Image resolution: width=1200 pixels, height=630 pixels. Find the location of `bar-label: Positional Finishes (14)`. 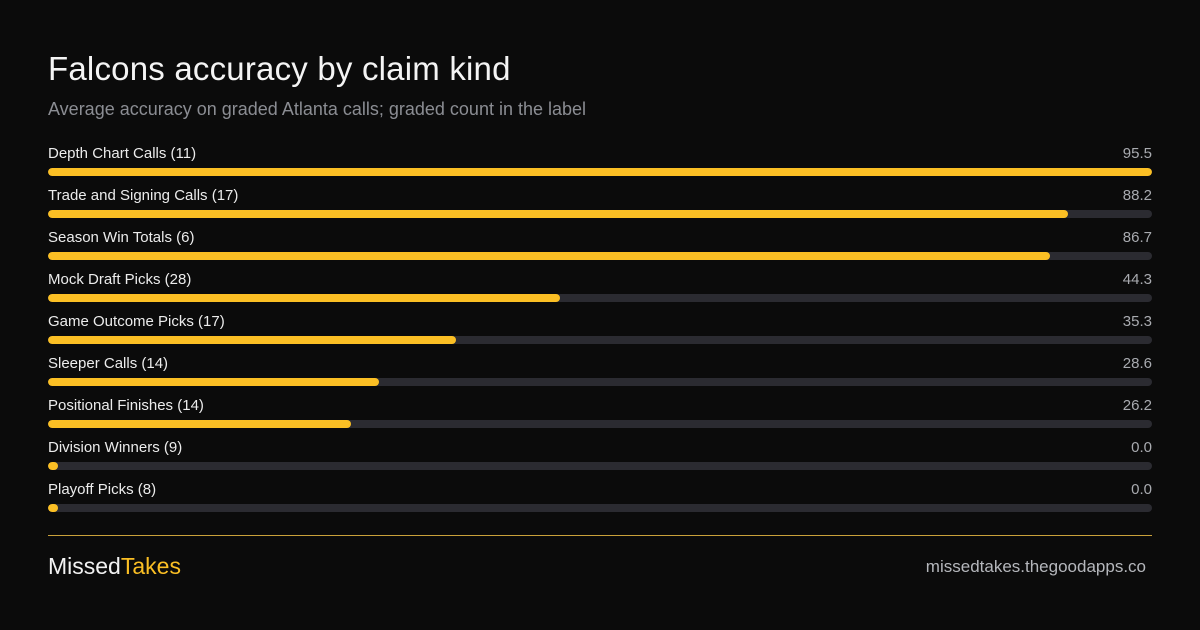

bar-label: Positional Finishes (14) is located at coordinates (126, 405).